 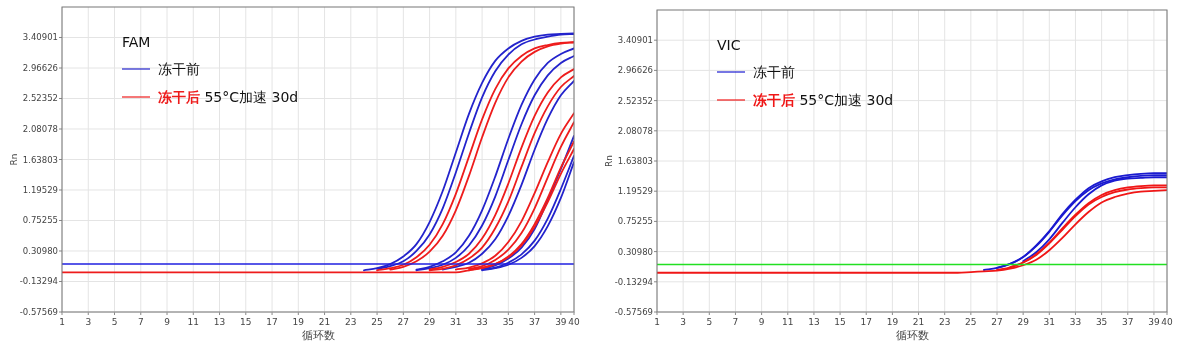 I want to click on legend-title: FAM, so click(x=136, y=42).